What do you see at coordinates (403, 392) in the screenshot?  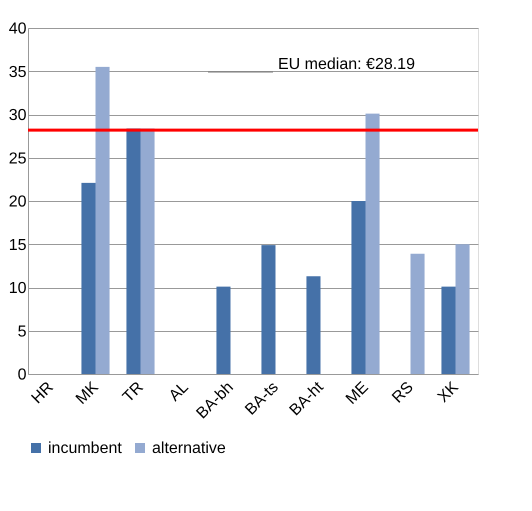 I see `x-tick-label: RS` at bounding box center [403, 392].